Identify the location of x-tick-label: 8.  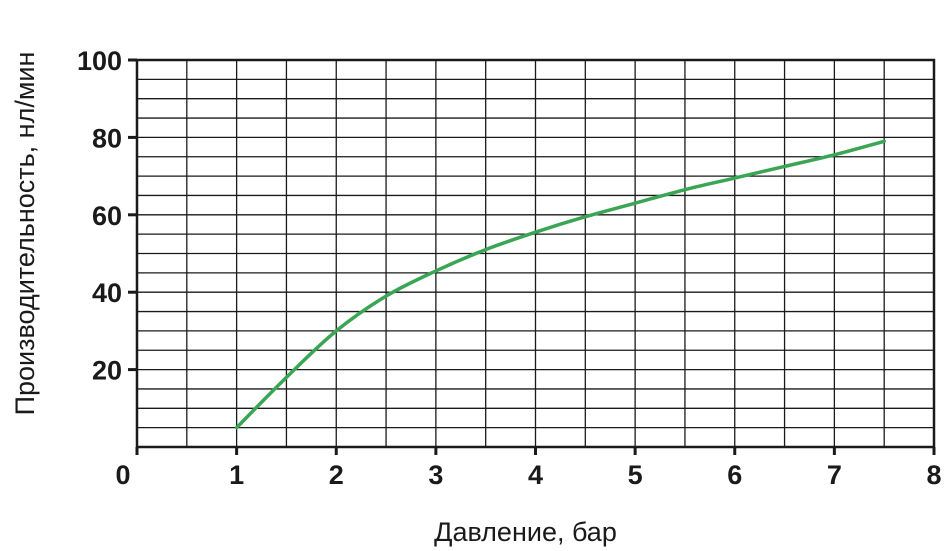
(933, 475).